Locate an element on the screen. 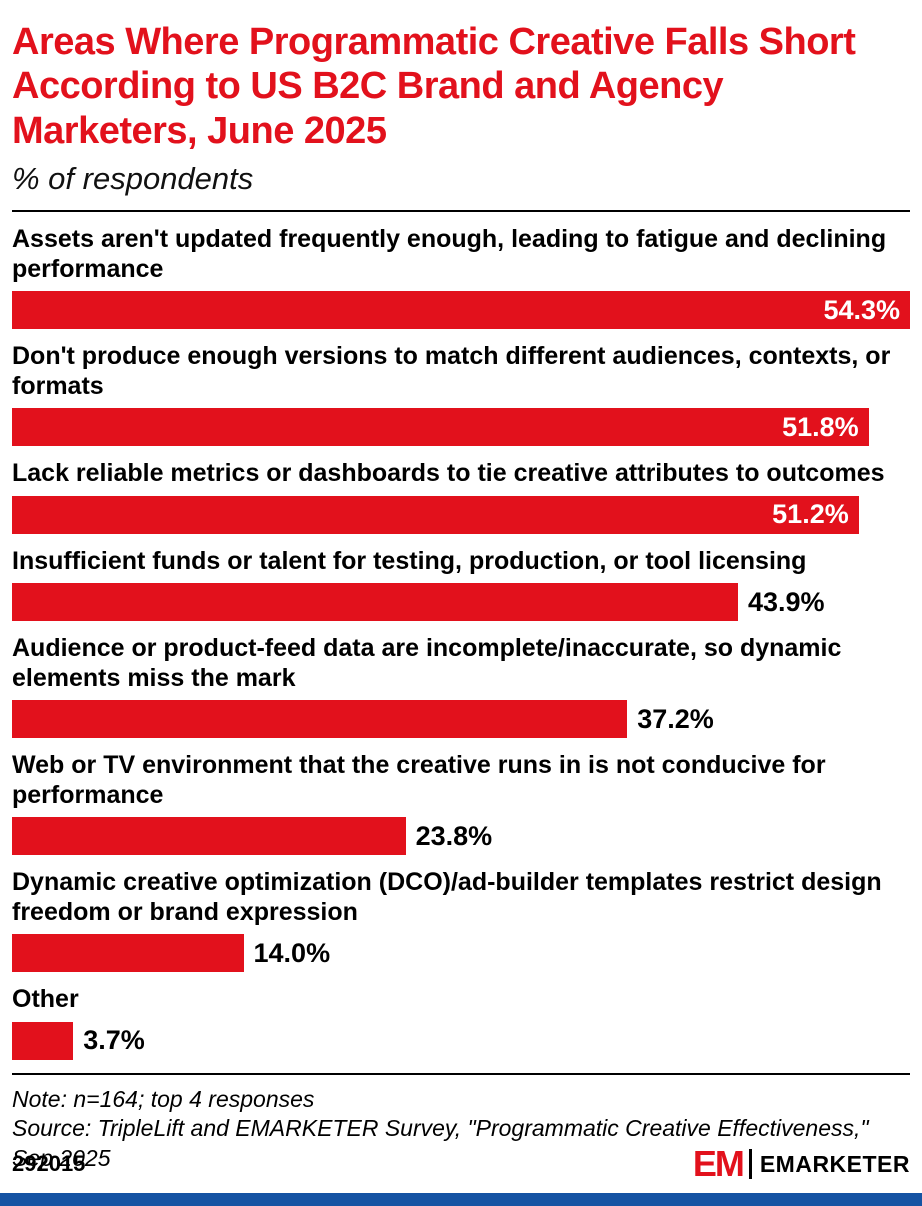 This screenshot has width=922, height=1206. bar: 54.3% is located at coordinates (461, 310).